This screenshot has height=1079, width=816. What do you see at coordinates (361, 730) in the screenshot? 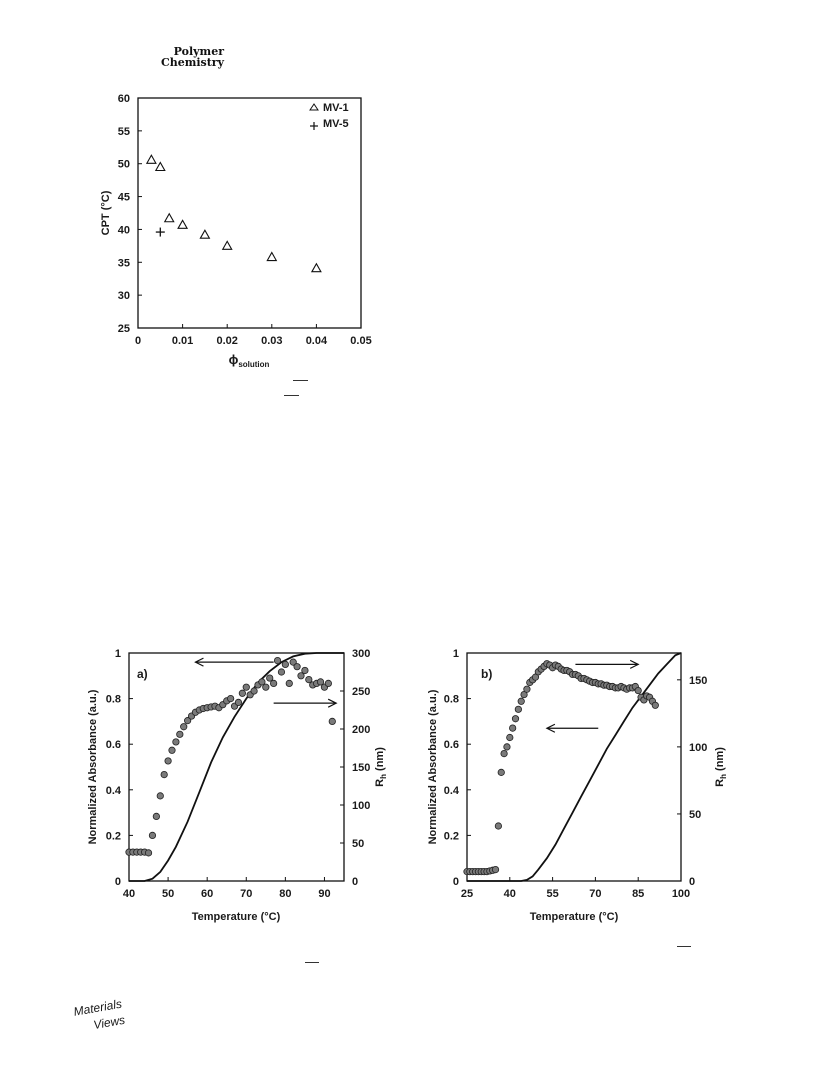
I see `y-right-tick-label: 200` at bounding box center [361, 730].